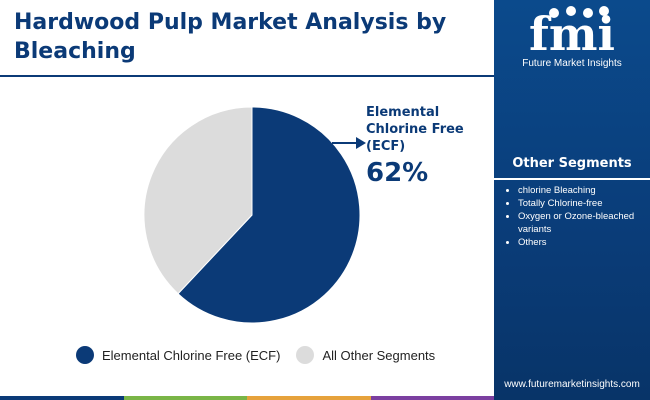  I want to click on pie-slice-other, so click(198, 200).